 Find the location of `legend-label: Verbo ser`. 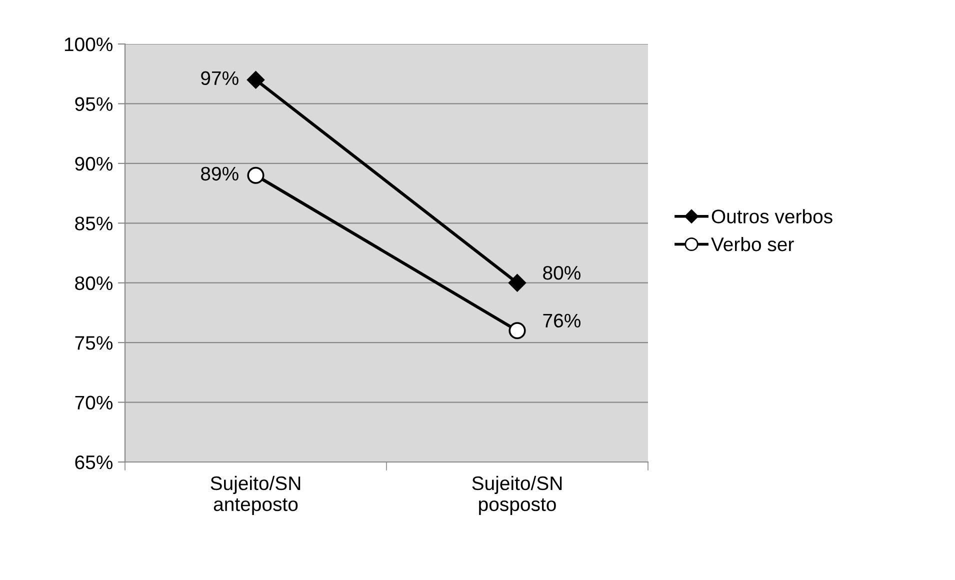

legend-label: Verbo ser is located at coordinates (752, 244).